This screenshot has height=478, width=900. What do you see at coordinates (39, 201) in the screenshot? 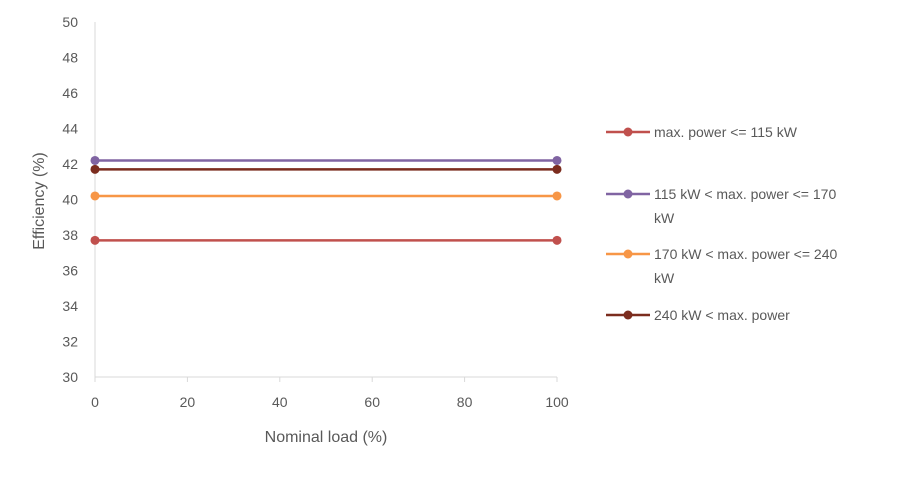
I see `y-axis-title: Efficiency (%)` at bounding box center [39, 201].